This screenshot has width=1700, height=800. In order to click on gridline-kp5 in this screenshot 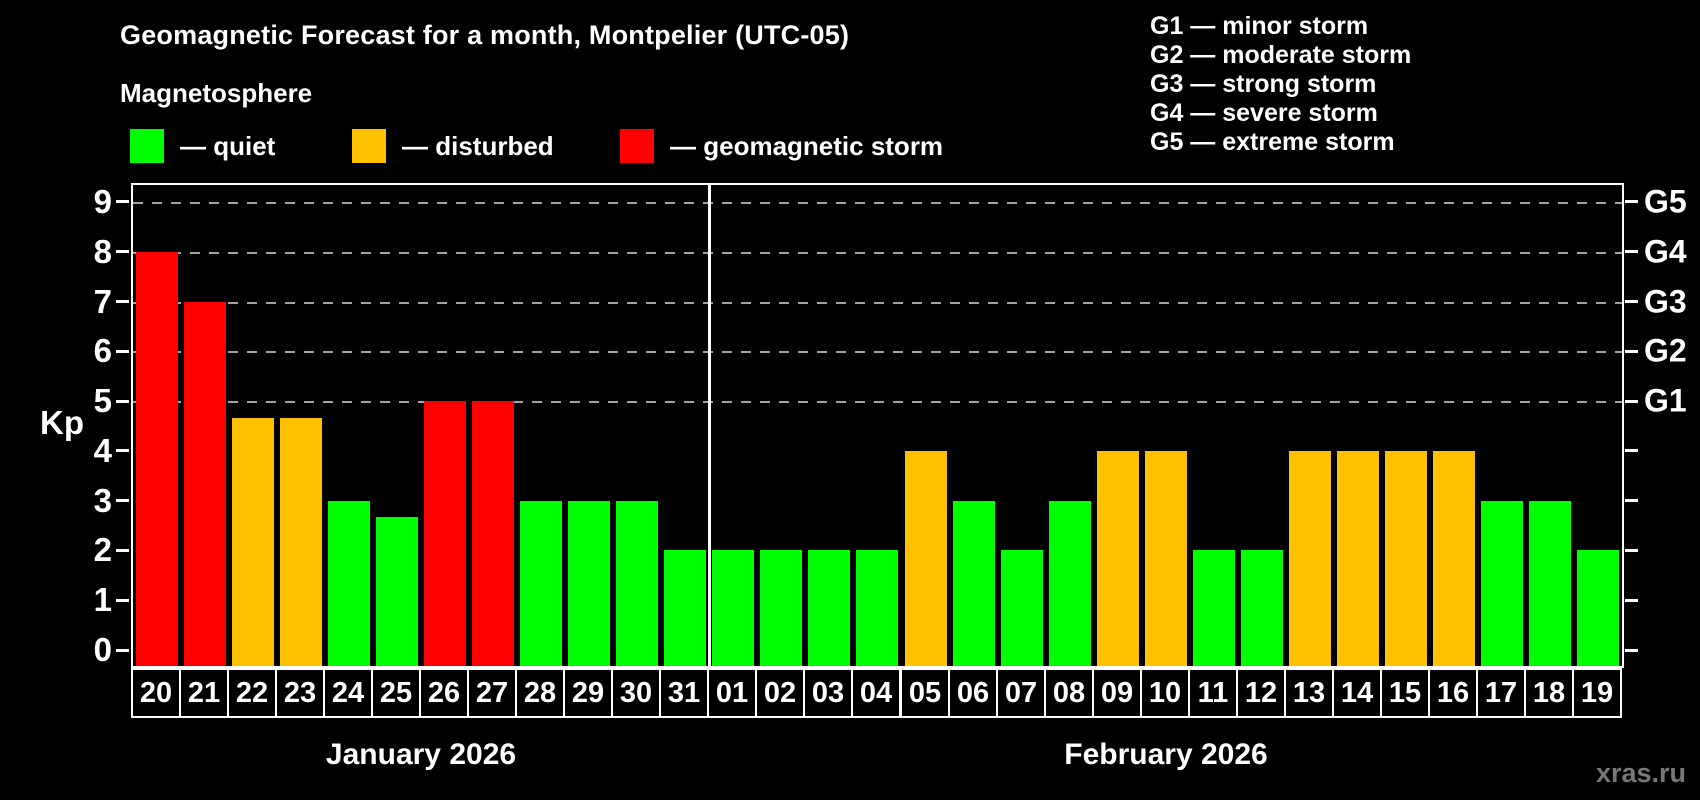, I will do `click(877, 402)`.